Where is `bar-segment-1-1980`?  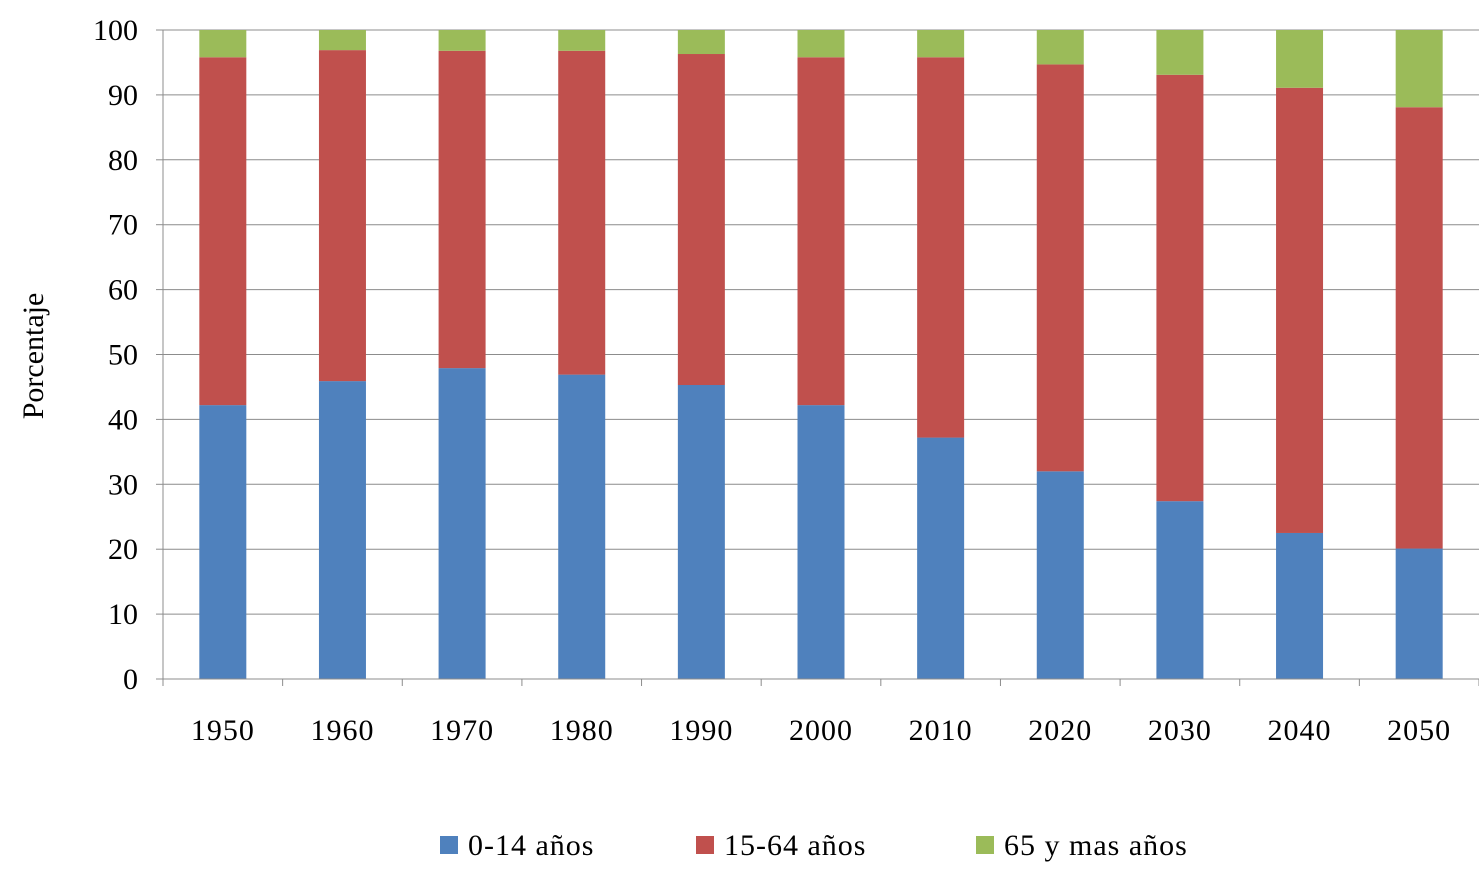
bar-segment-1-1980 is located at coordinates (582, 526).